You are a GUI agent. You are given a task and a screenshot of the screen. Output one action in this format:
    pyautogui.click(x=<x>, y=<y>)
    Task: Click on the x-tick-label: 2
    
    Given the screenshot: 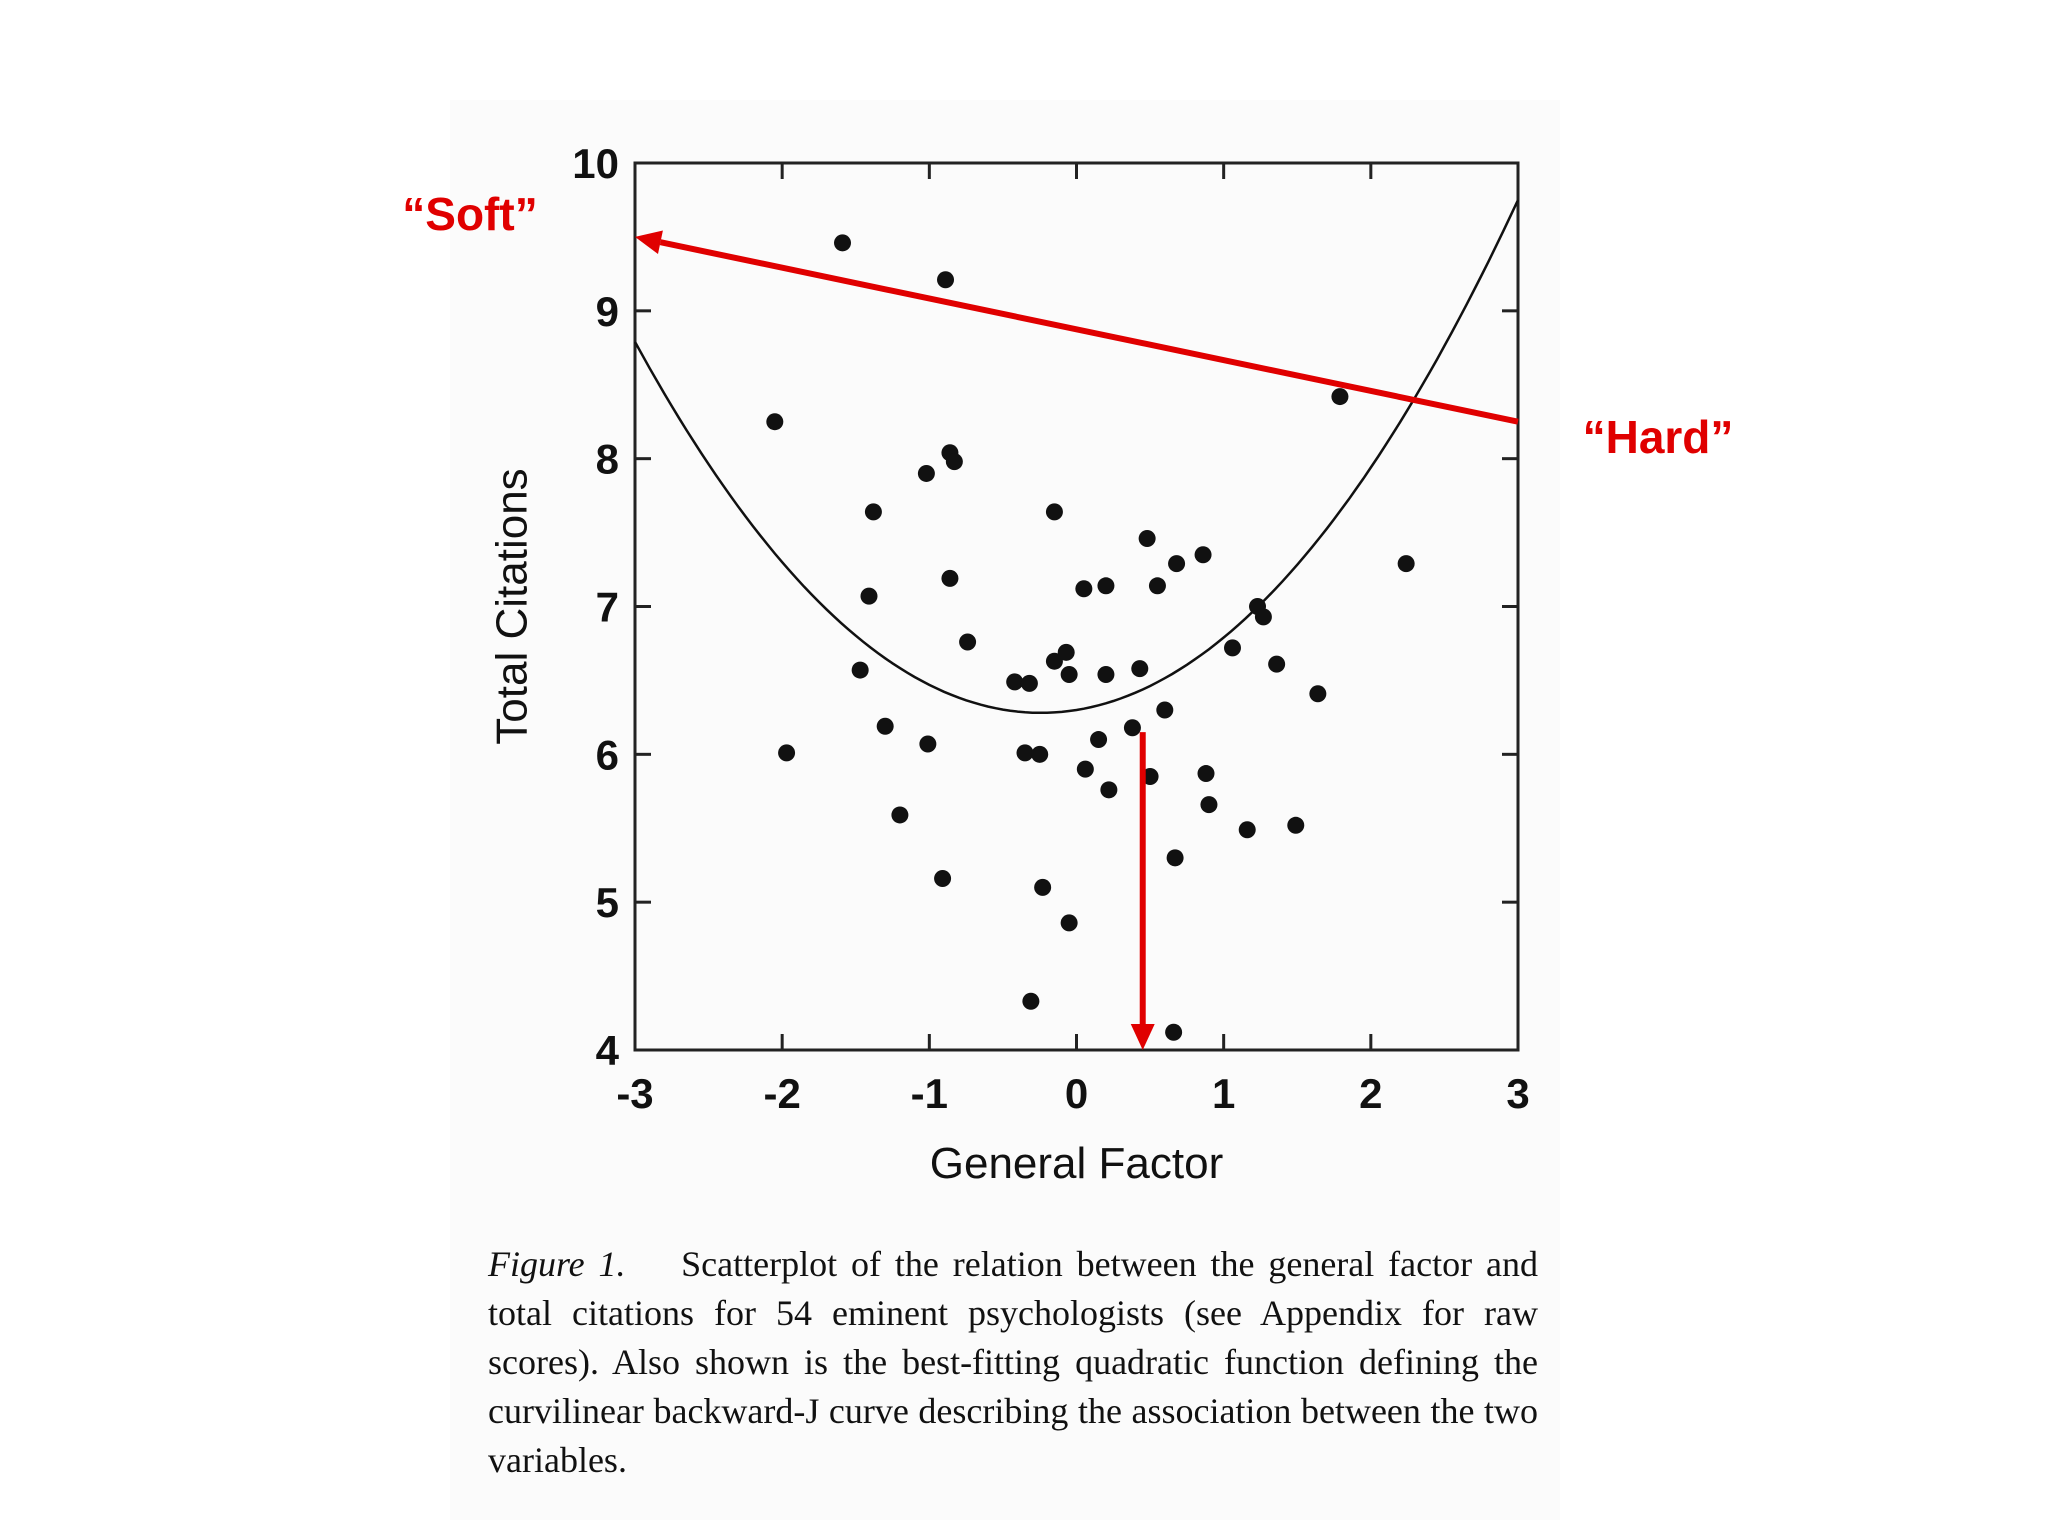 What is the action you would take?
    pyautogui.click(x=1370, y=1093)
    